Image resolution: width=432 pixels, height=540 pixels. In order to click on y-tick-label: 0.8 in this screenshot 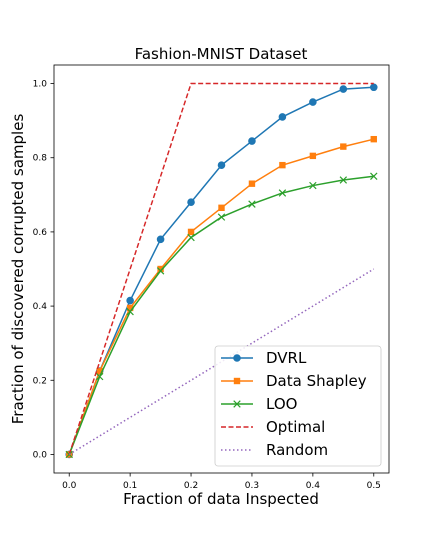, I will do `click(40, 159)`.